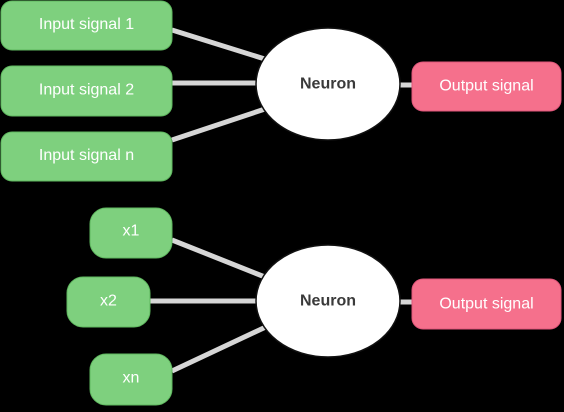 This screenshot has width=564, height=412. Describe the element at coordinates (221, 259) in the screenshot. I see `connector-x1-to-neuron` at that location.